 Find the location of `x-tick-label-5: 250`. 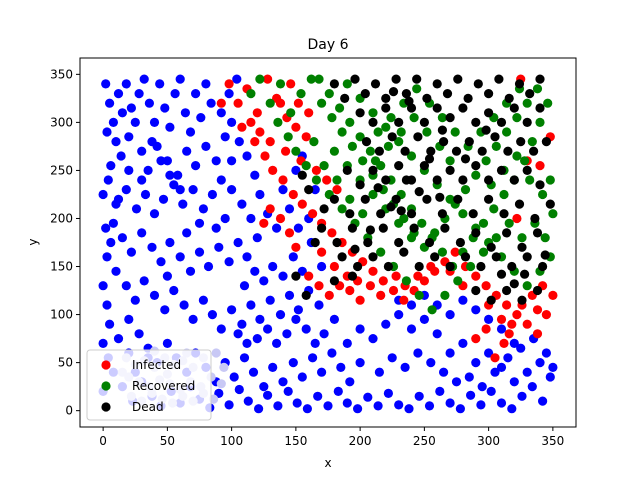

x-tick-label-5: 250 is located at coordinates (424, 441).